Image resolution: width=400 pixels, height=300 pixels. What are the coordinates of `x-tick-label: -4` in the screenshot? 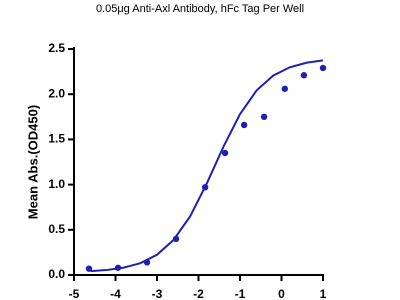 It's located at (115, 293).